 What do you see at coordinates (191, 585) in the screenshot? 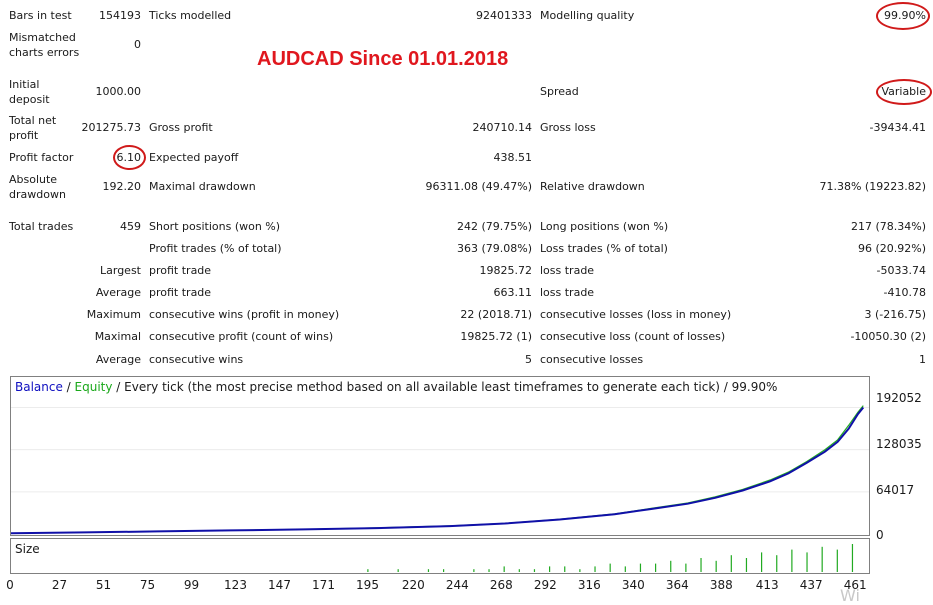
I see `x-axis-label: 99` at bounding box center [191, 585].